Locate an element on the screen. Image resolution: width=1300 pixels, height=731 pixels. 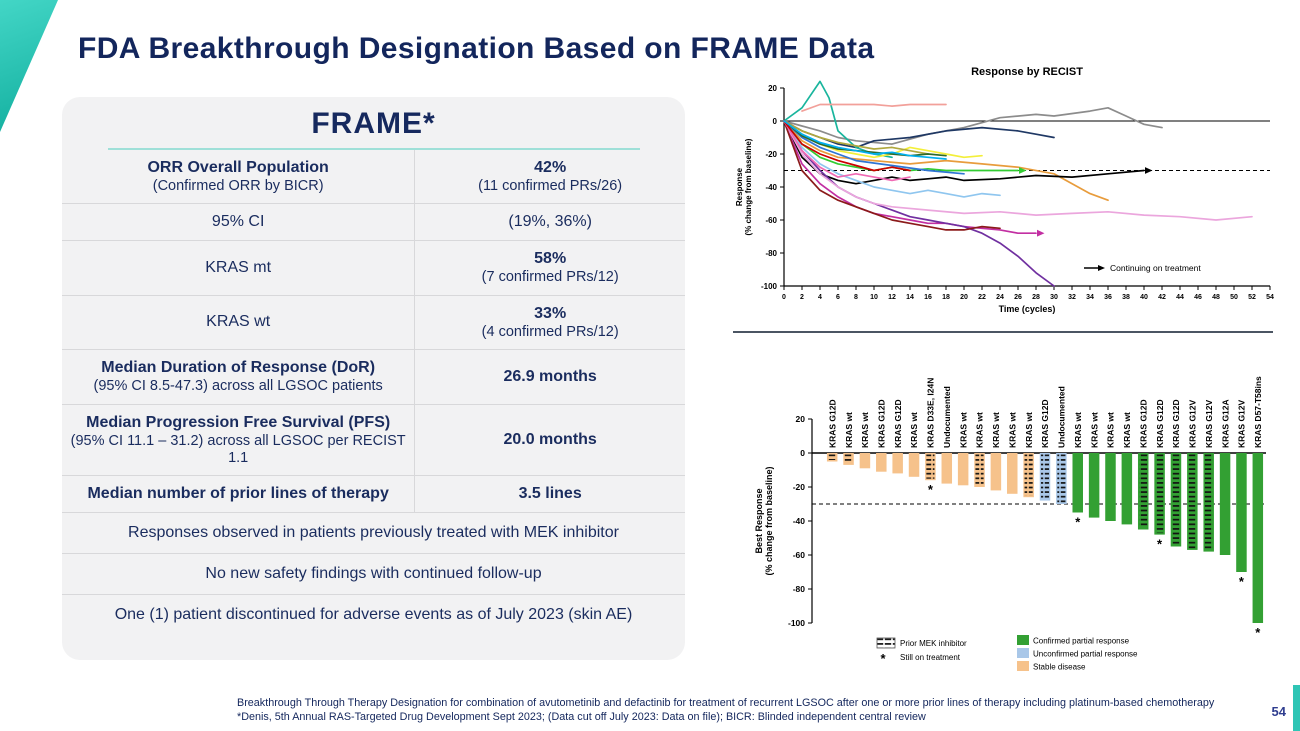
svg-text: Response by RECIST is located at coordinates (1027, 72).